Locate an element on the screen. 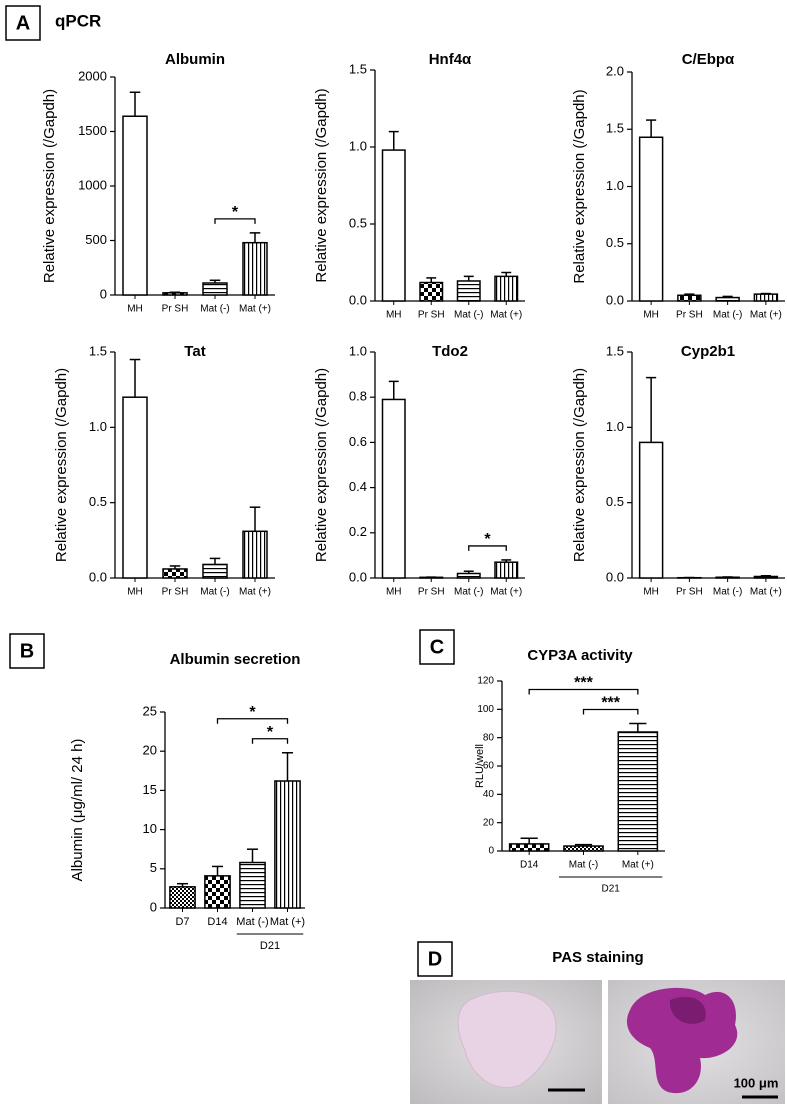 This screenshot has height=1117, width=787. y-axis-label: Albumin (μg/ml/ 24 h) is located at coordinates (77, 810).